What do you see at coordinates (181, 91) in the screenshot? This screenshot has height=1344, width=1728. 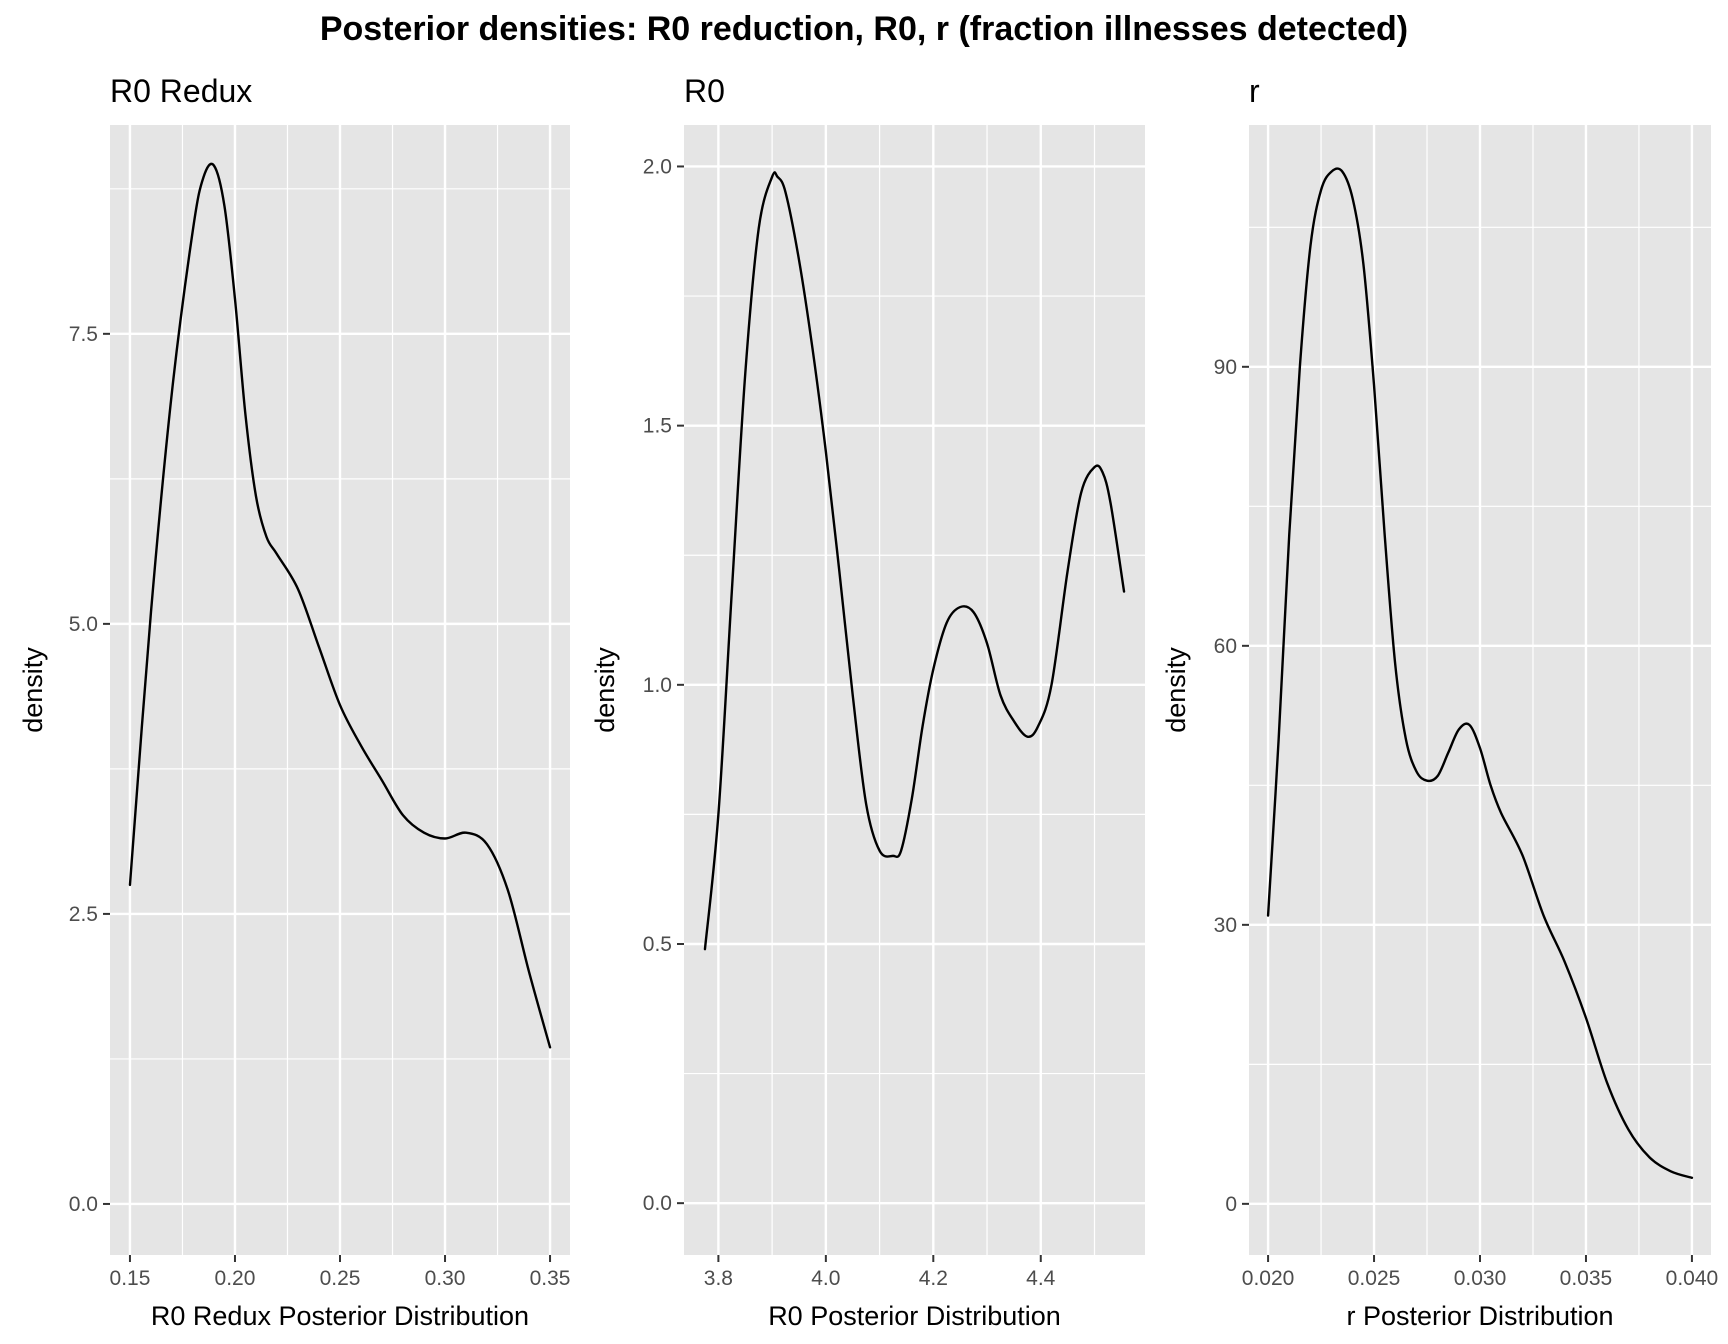 I see `panel-title: R0 Redux` at bounding box center [181, 91].